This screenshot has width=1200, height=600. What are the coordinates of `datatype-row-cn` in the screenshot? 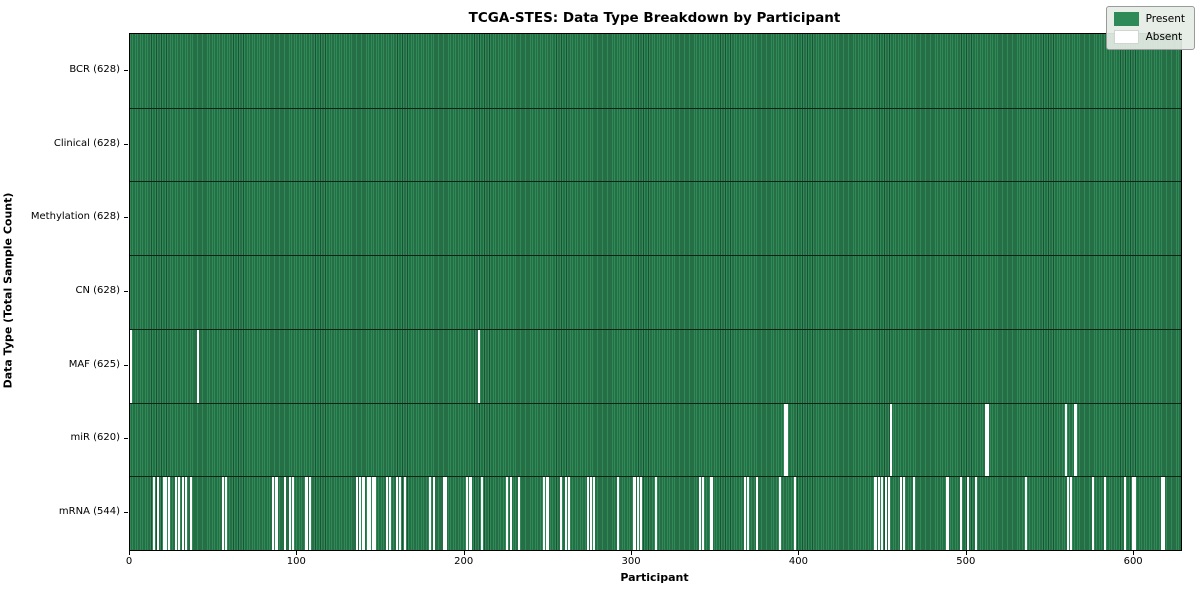 It's located at (655, 292).